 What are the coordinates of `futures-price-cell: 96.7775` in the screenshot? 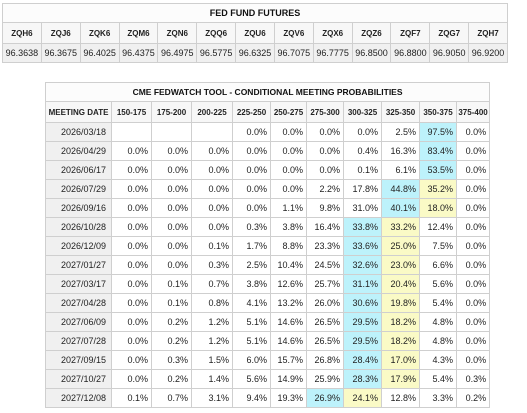 It's located at (332, 53).